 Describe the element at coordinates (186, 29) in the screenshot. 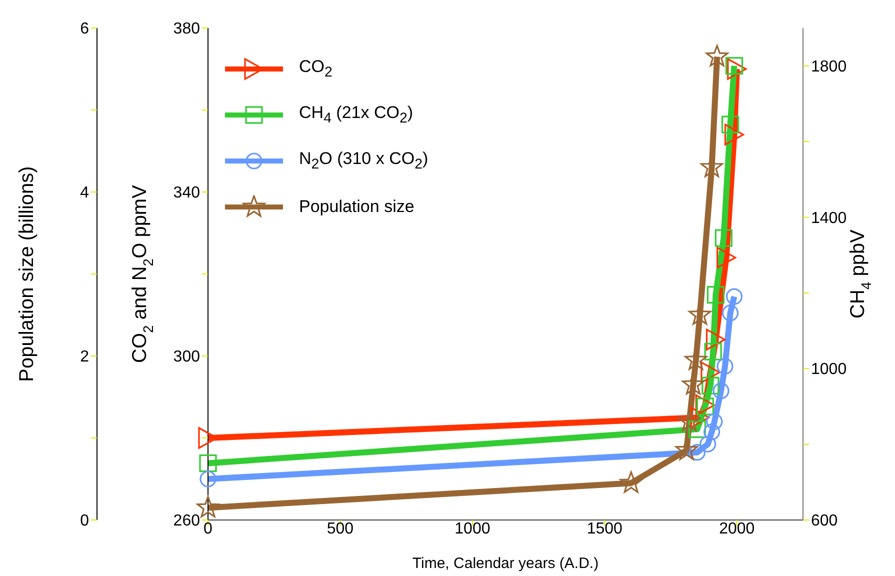

I see `y-tick-label: 380` at that location.